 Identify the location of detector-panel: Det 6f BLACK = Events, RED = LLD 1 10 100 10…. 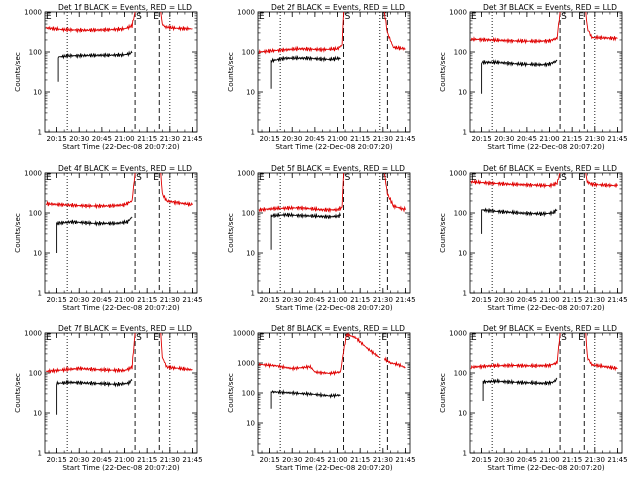
(533, 238).